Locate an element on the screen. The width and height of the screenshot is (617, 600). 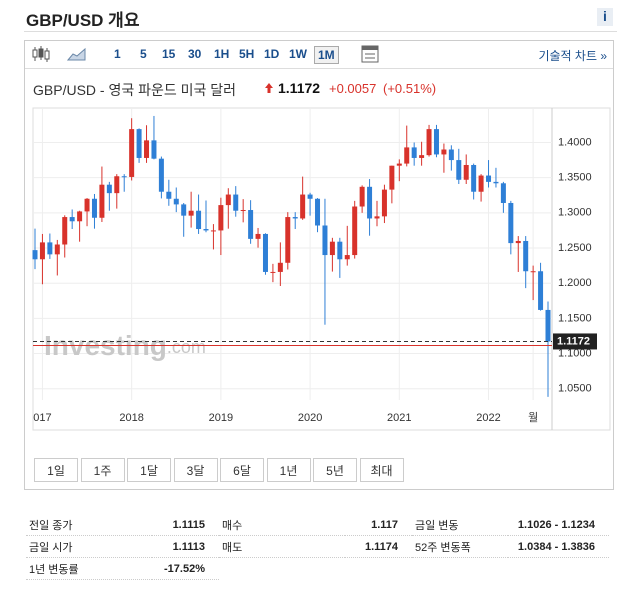
last-price-label: 1.1172 is located at coordinates (573, 341).